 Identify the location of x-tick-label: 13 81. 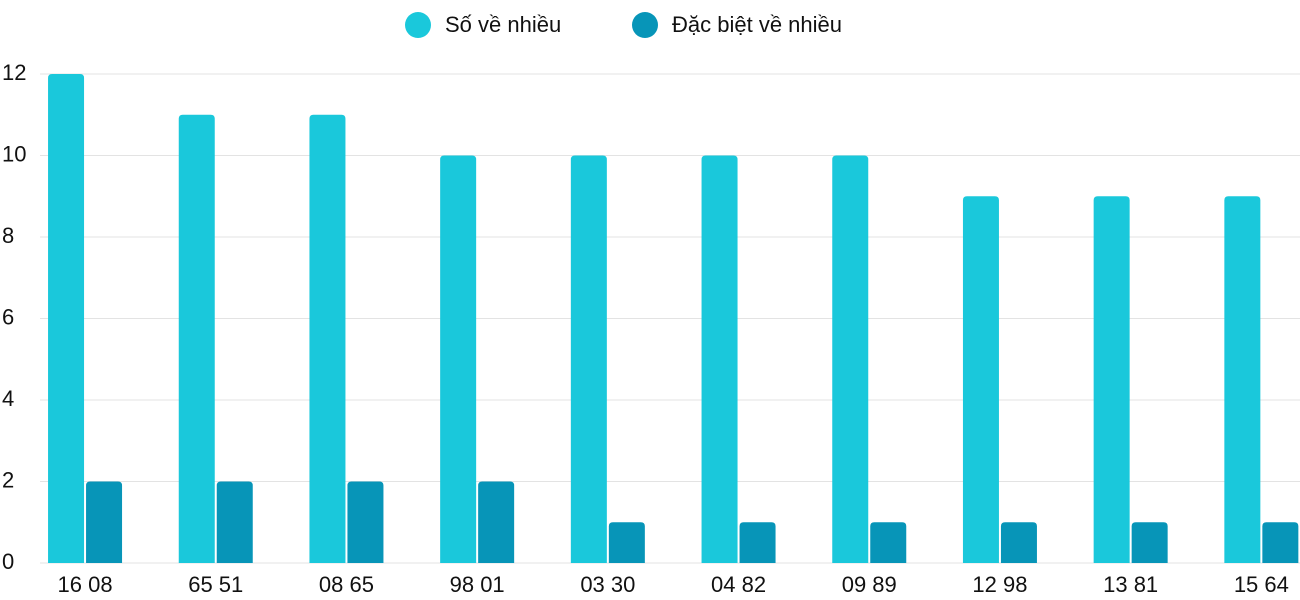
(1130, 584).